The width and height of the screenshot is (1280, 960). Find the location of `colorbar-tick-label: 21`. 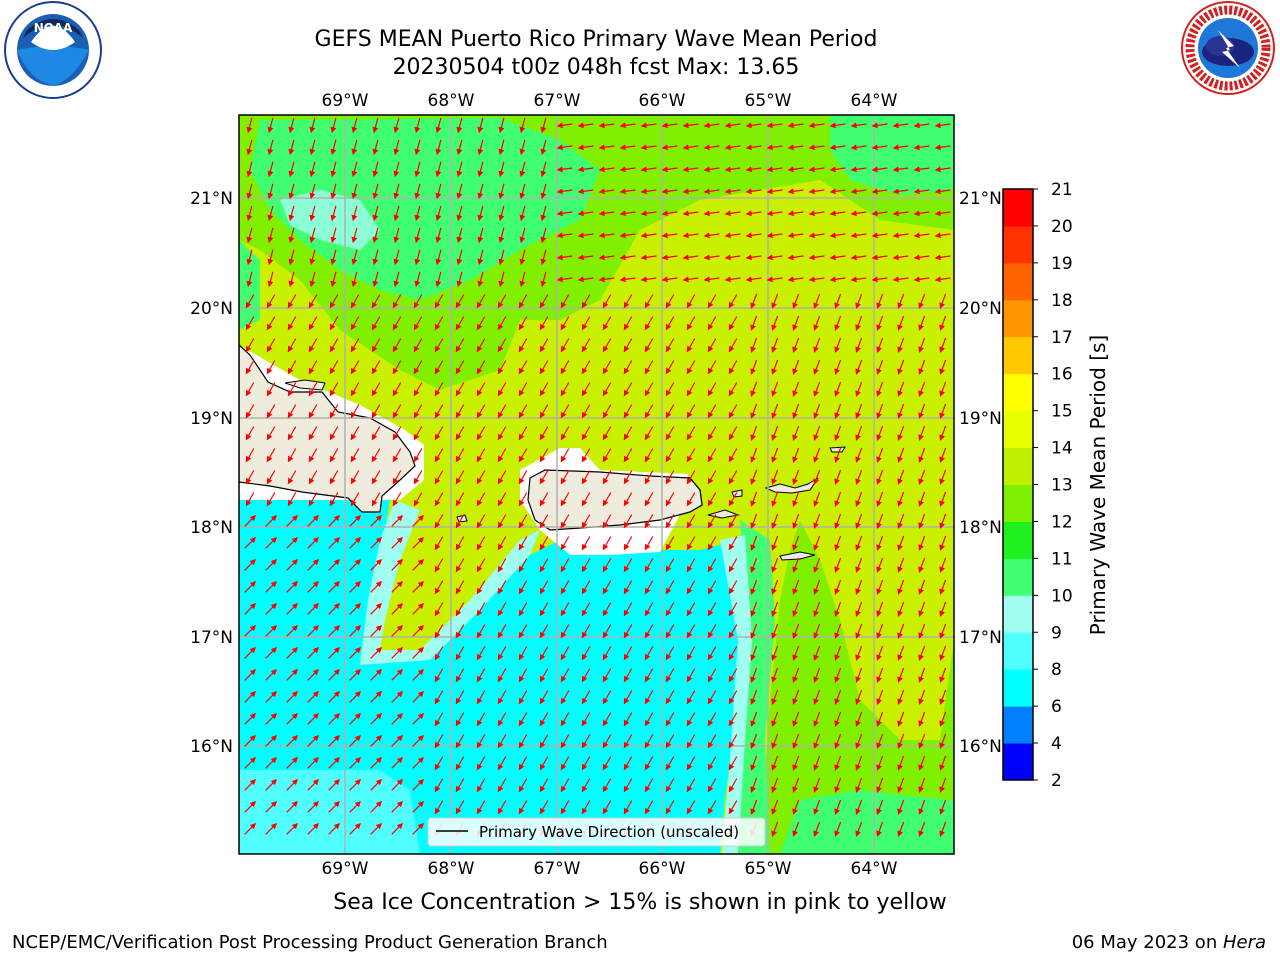

colorbar-tick-label: 21 is located at coordinates (1062, 190).